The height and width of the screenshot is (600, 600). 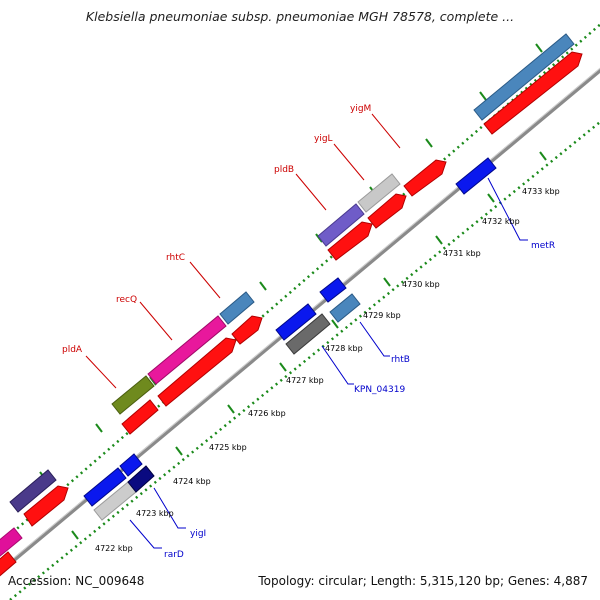 What do you see at coordinates (114, 548) in the screenshot?
I see `scale-label-4722: 4722 kbp` at bounding box center [114, 548].